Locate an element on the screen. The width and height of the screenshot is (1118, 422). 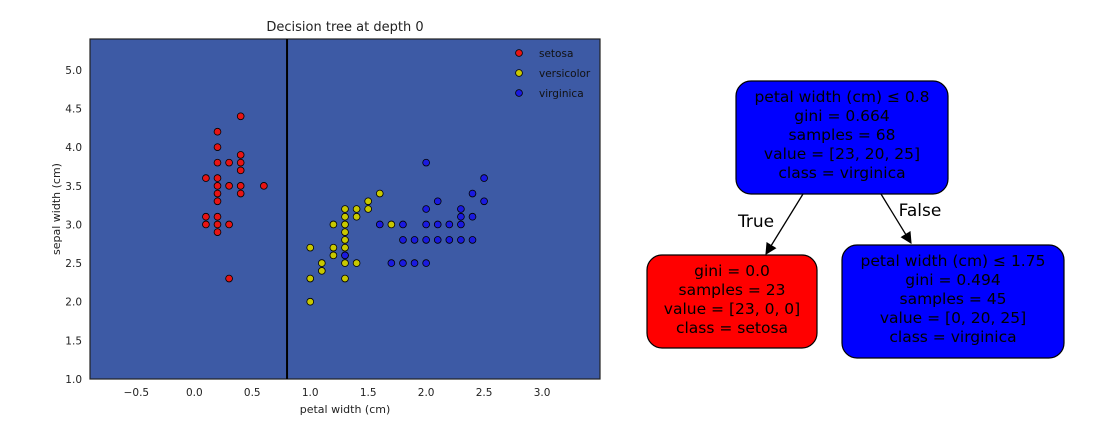
data-points is located at coordinates (345, 209).